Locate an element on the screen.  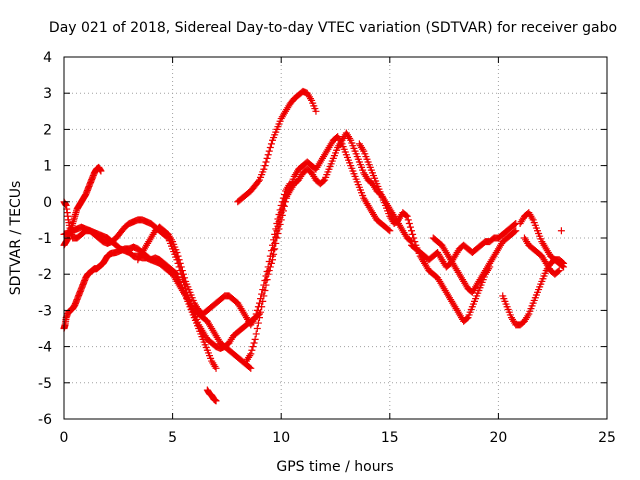
x-tick-label: 5 is located at coordinates (172, 438).